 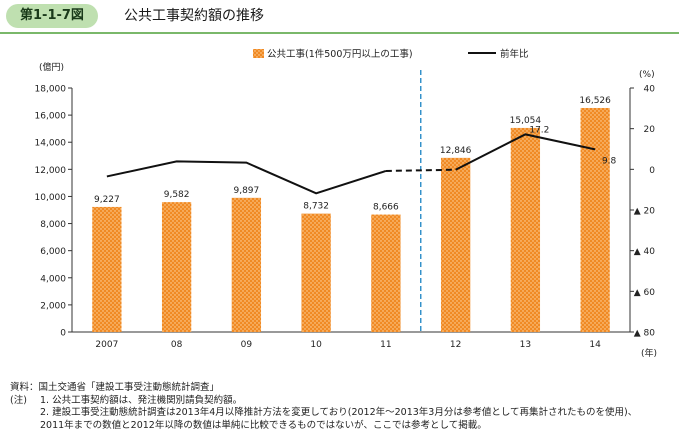 I want to click on note-1: 1. 公共工事契約額は、発注機関別請負契約額。, so click(x=141, y=400).